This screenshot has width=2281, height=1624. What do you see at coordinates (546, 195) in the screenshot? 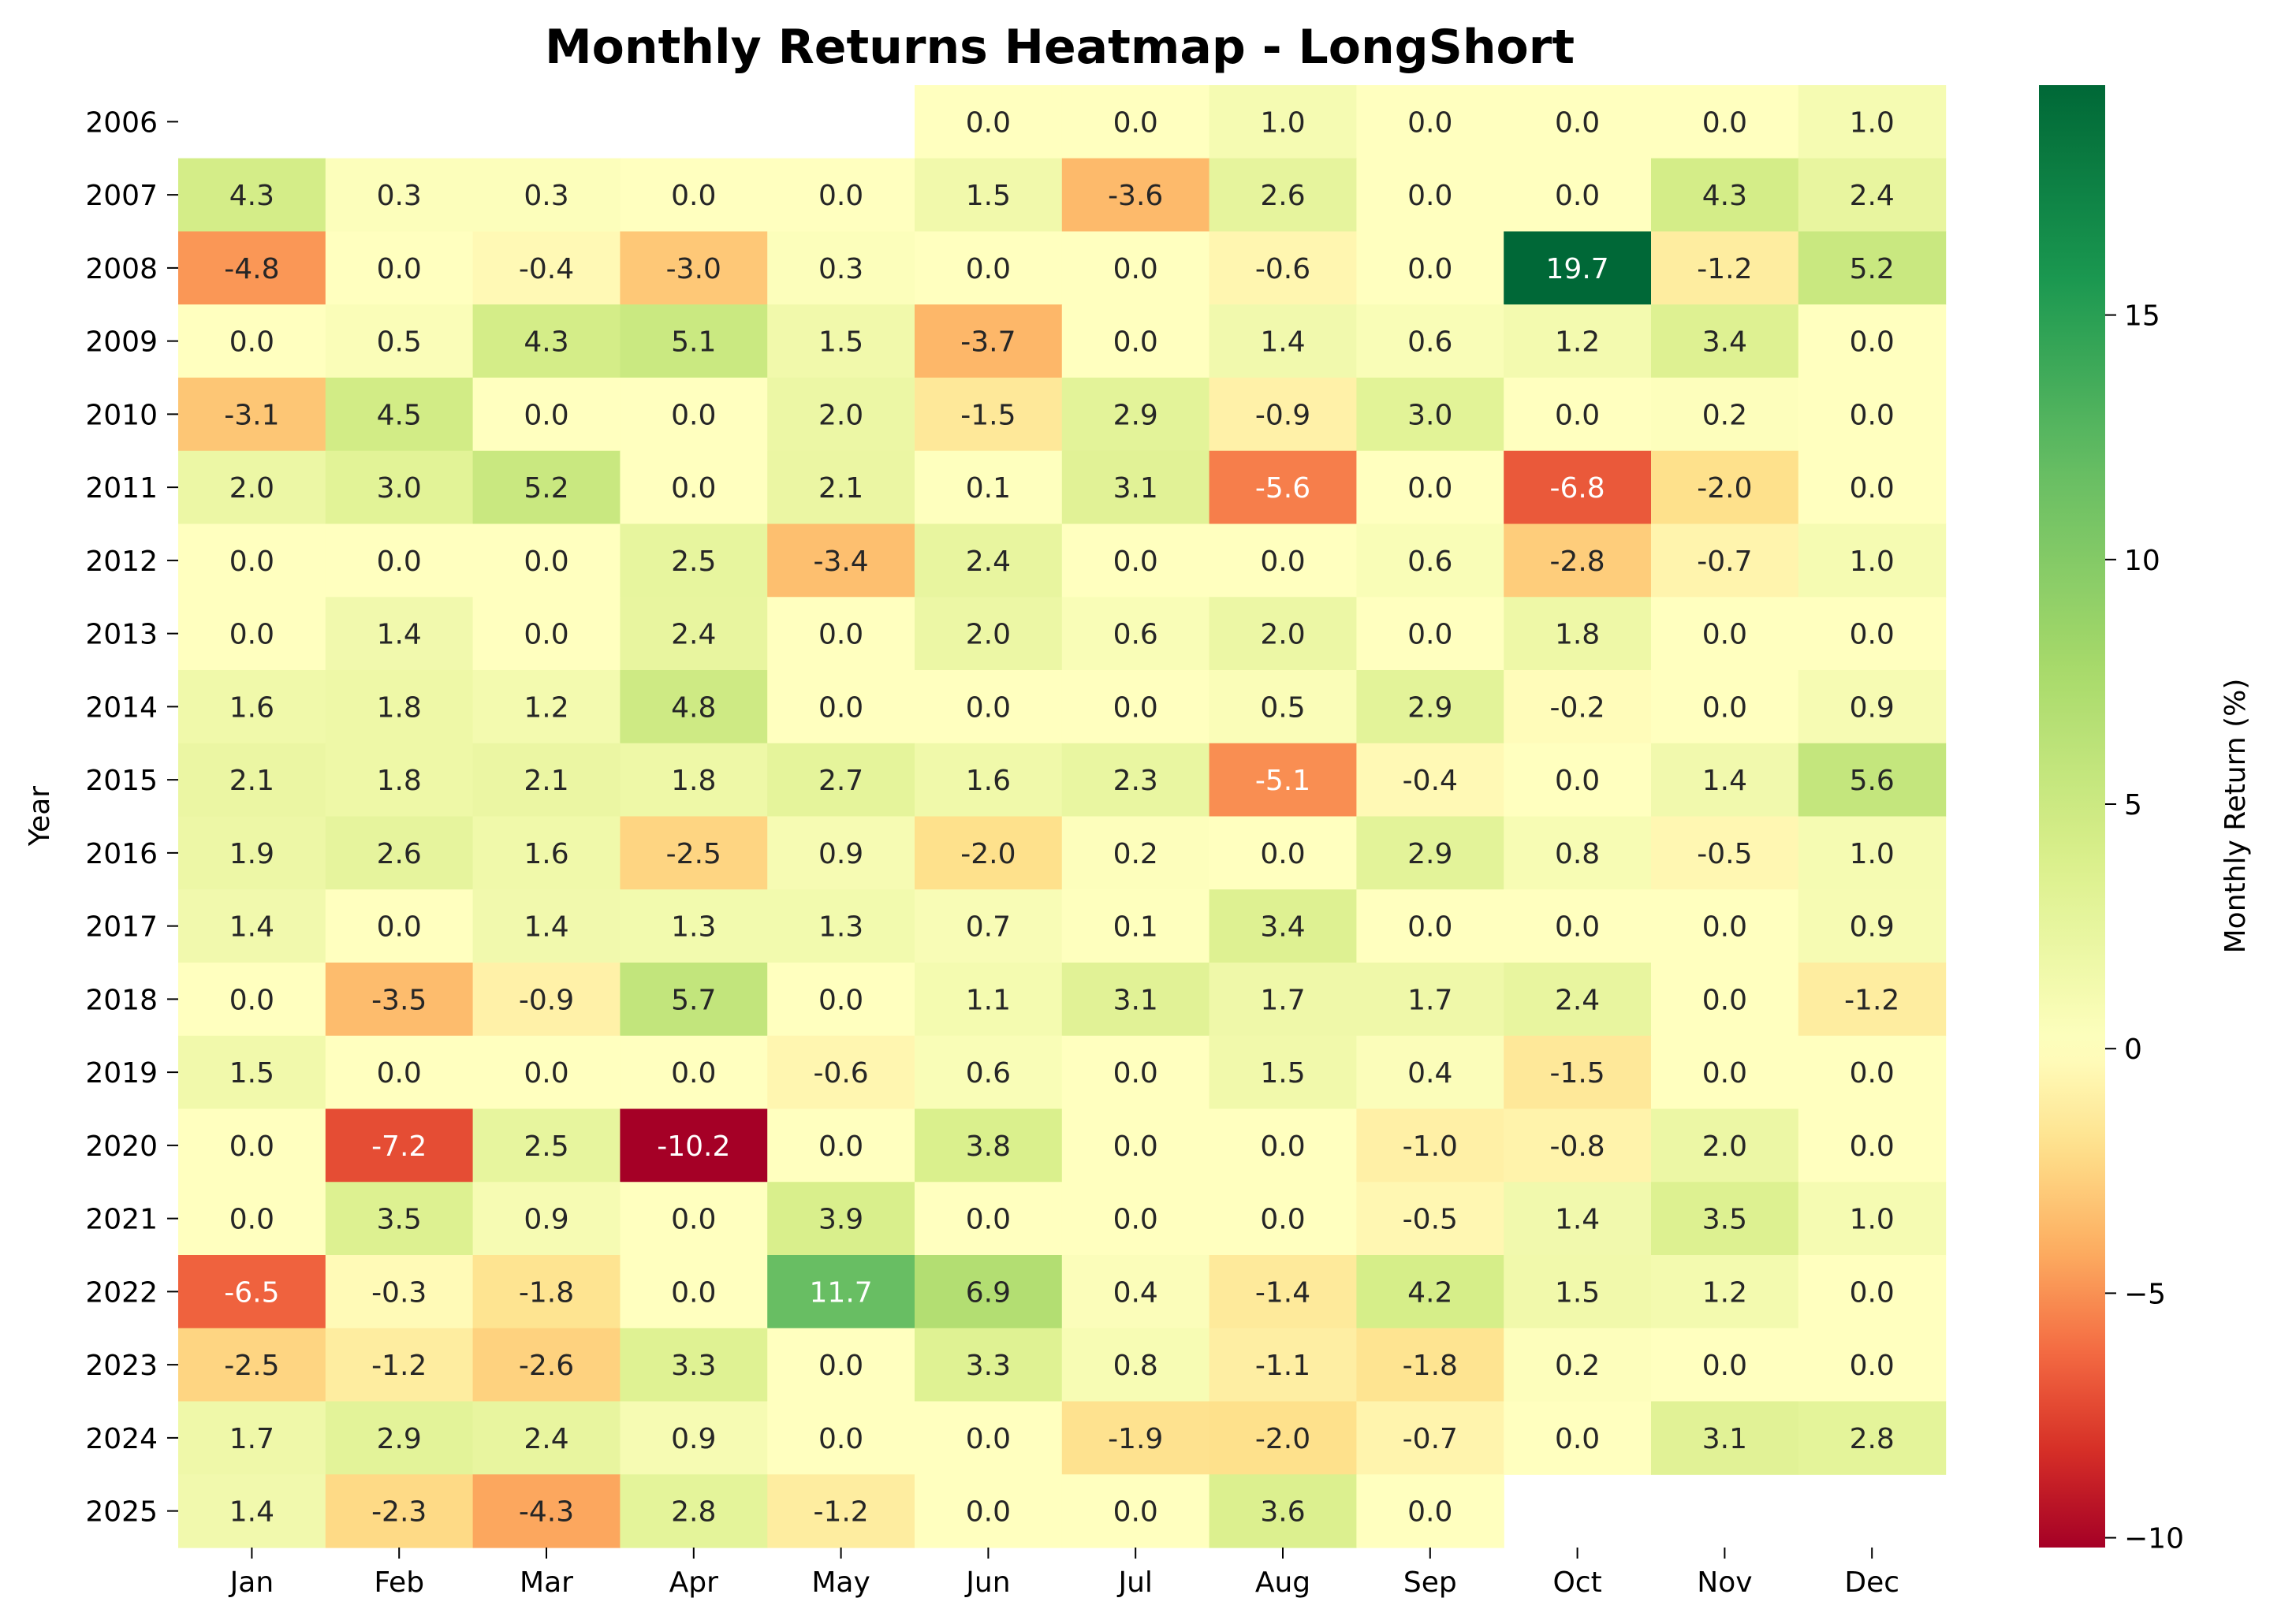
I see `heatmap-cell: 0.3` at bounding box center [546, 195].